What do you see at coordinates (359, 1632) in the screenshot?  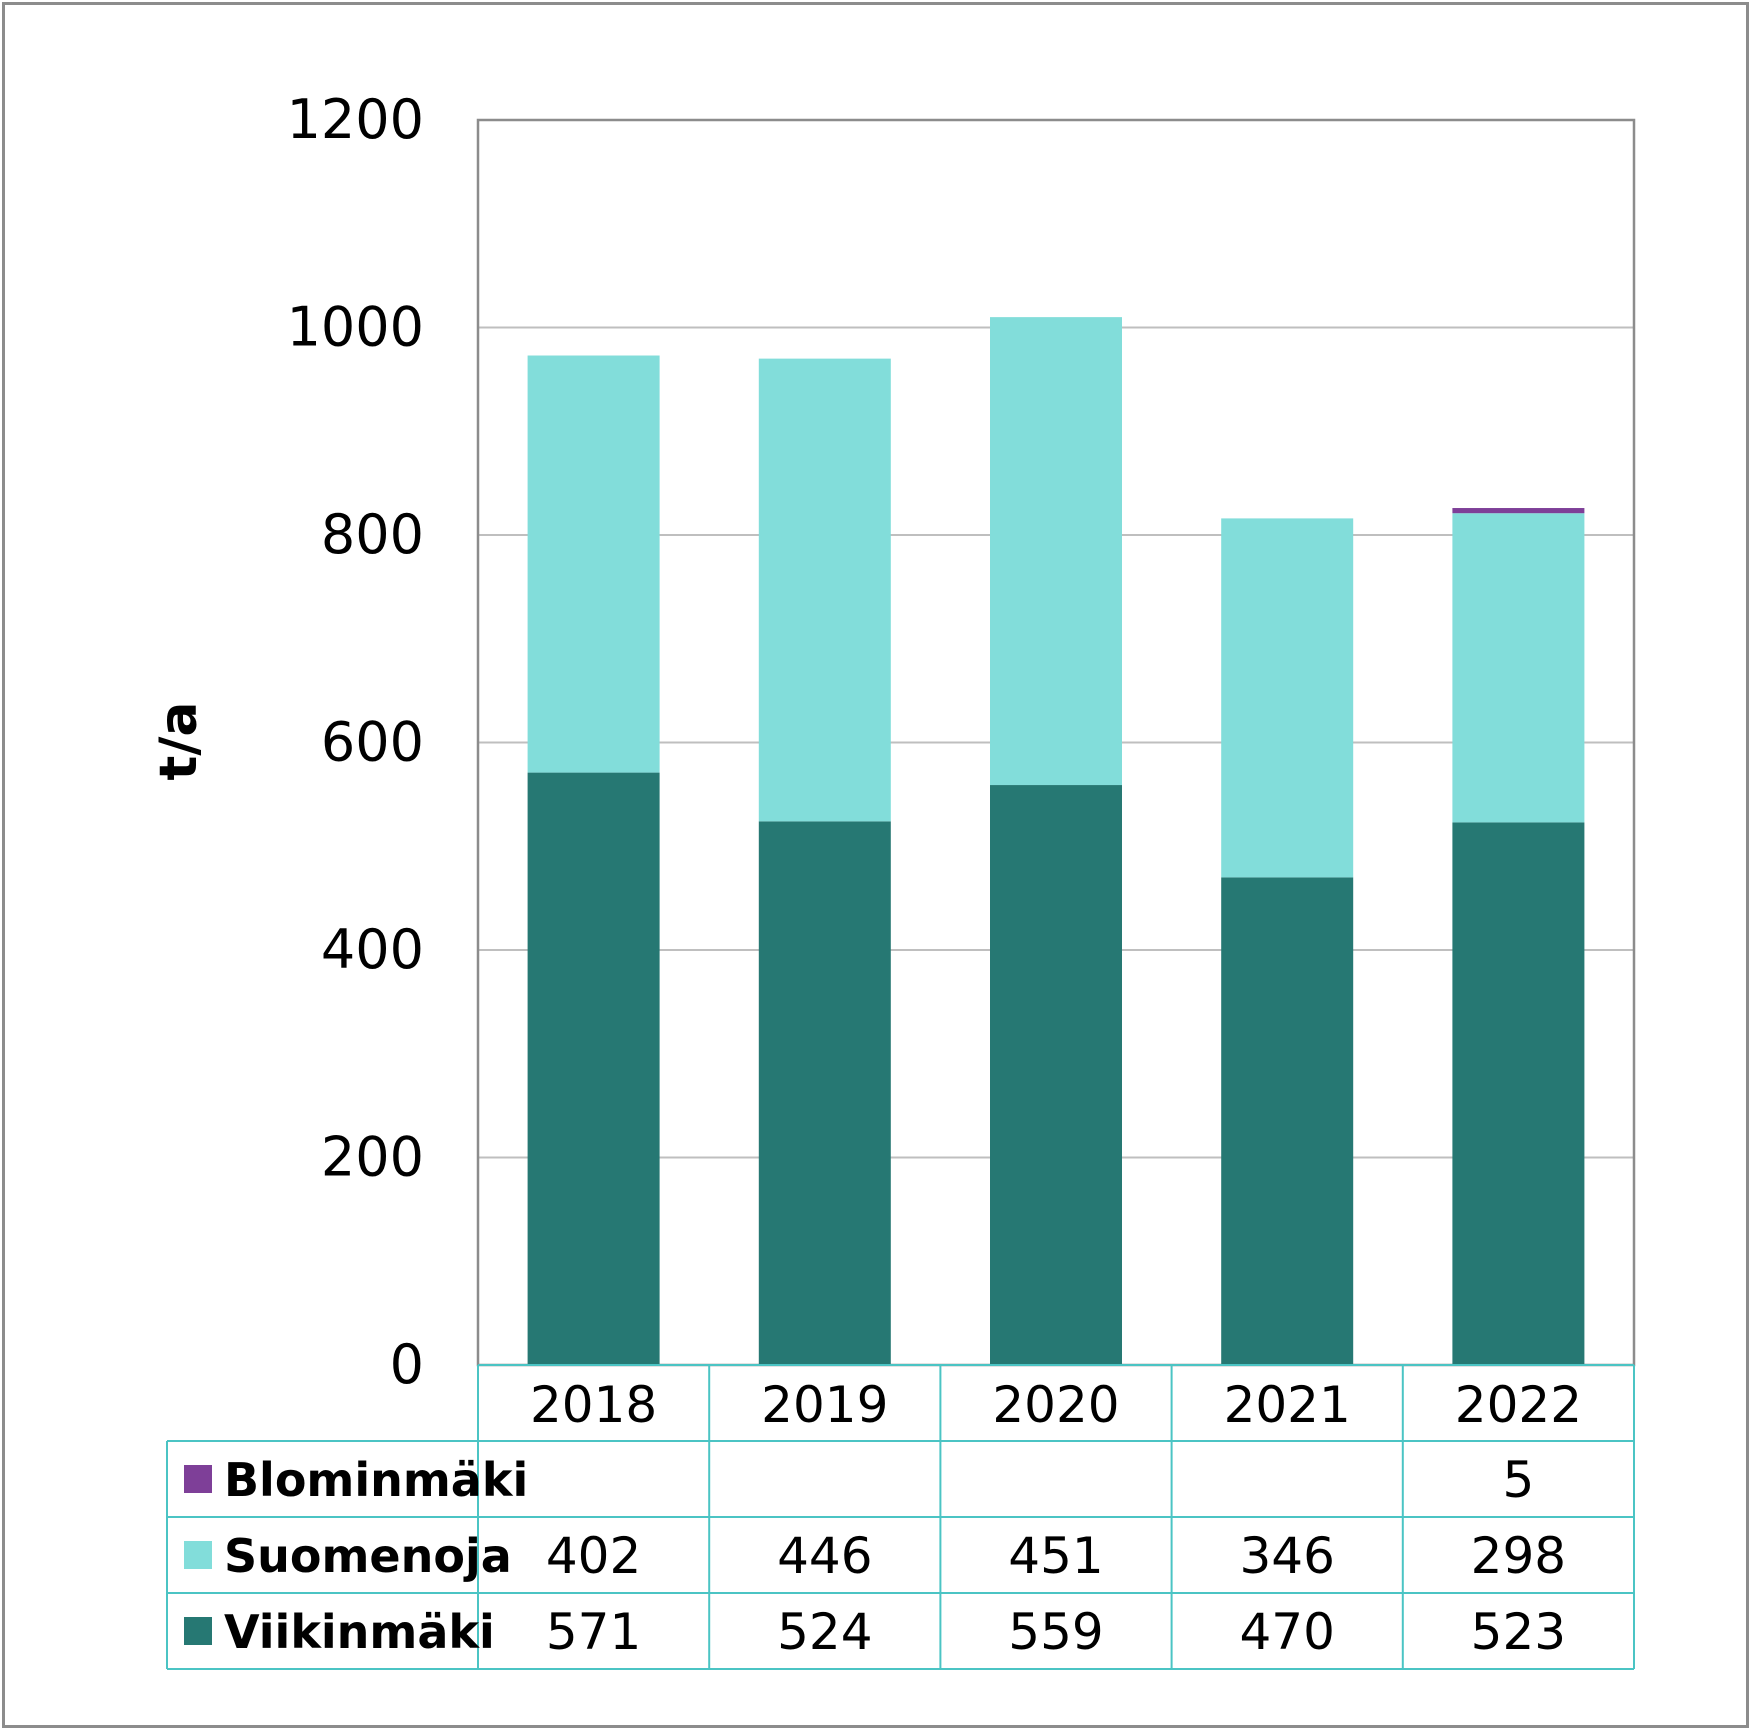 I see `legend-label-viikinmaki: Viikinmäki` at bounding box center [359, 1632].